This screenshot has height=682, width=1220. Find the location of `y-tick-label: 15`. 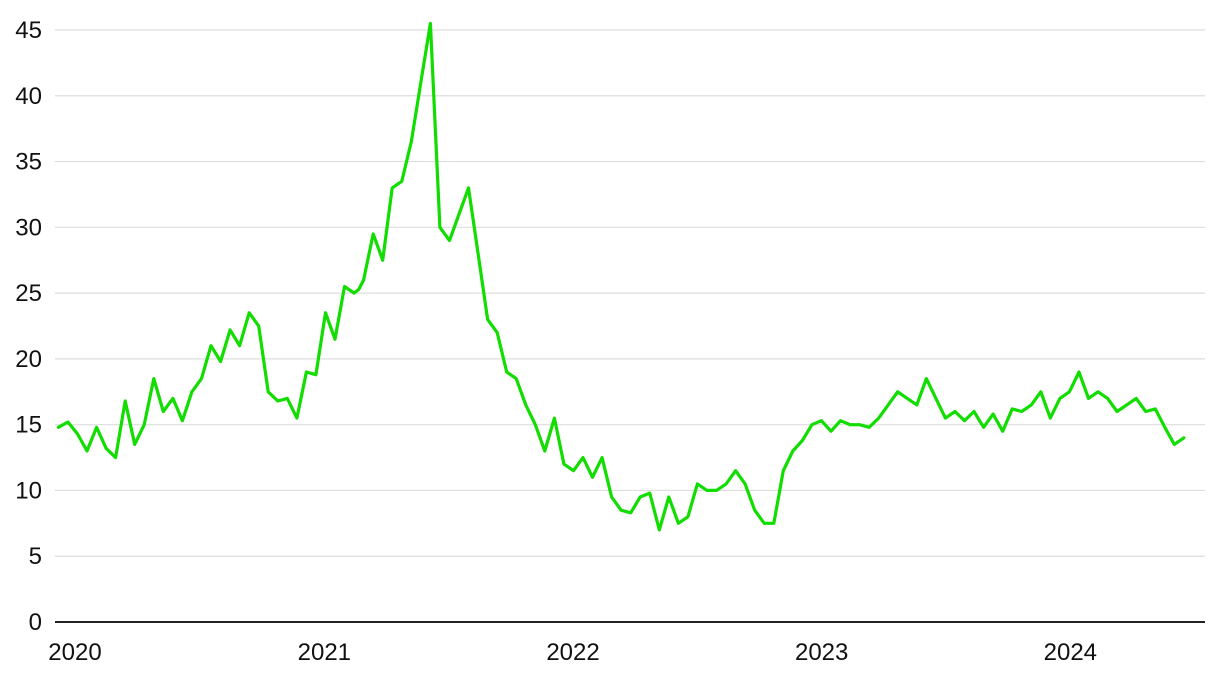

y-tick-label: 15 is located at coordinates (28, 425).